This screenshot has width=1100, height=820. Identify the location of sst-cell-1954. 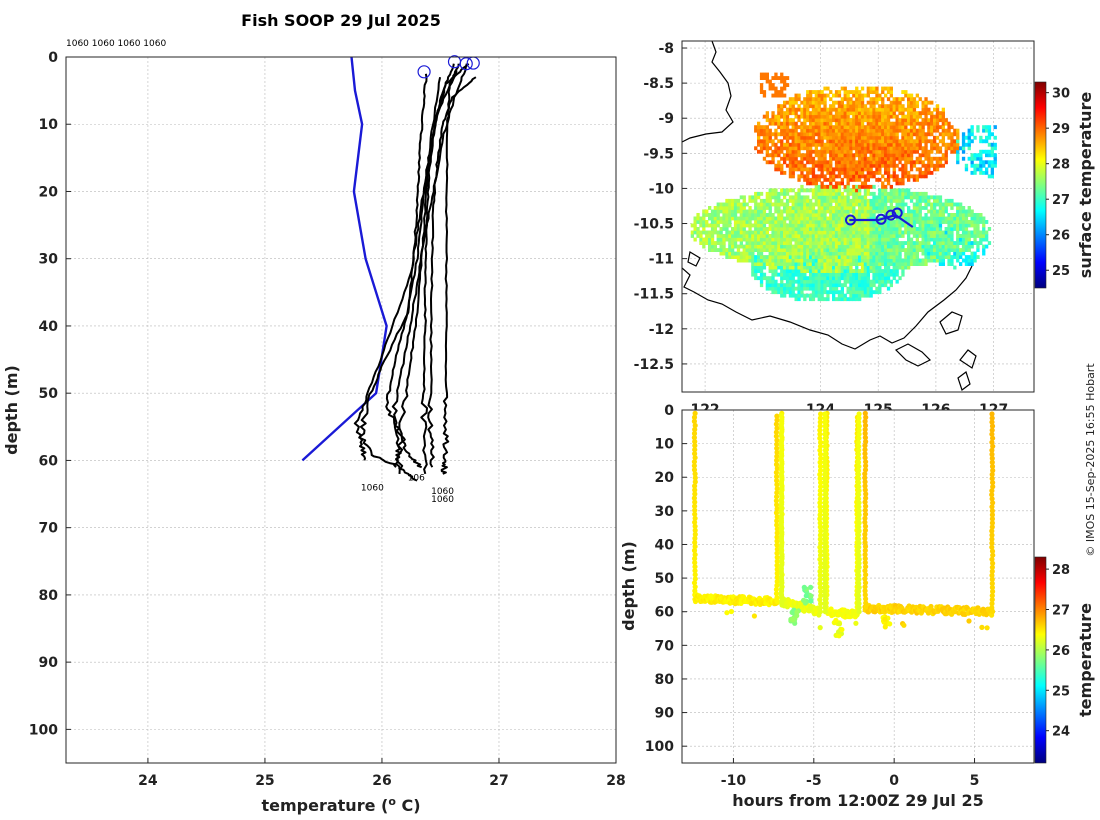
(854, 250).